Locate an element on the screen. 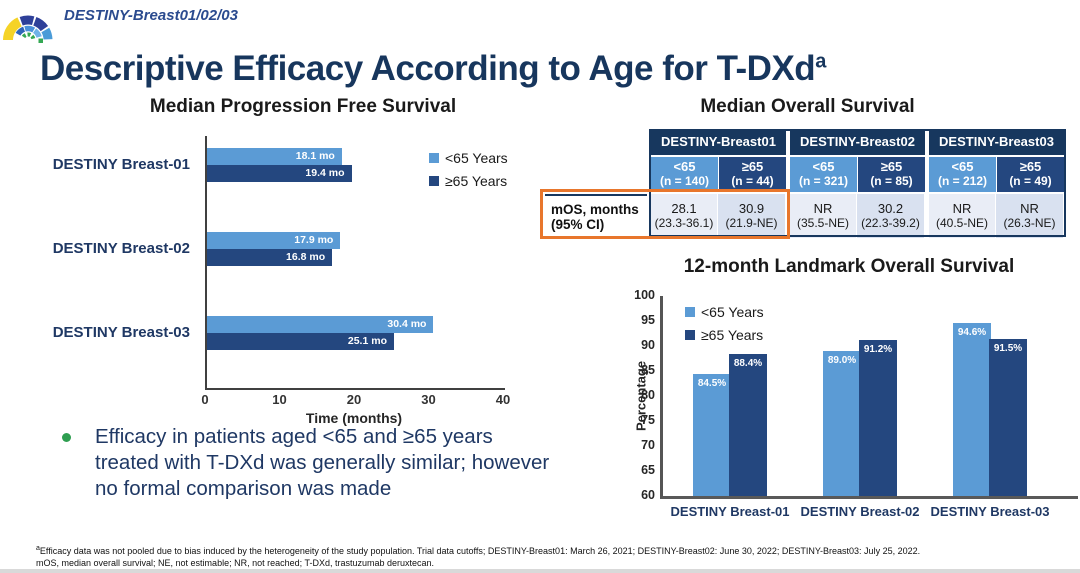 The height and width of the screenshot is (573, 1080). pfs-category-label: DESTINY Breast-01 is located at coordinates (121, 164).